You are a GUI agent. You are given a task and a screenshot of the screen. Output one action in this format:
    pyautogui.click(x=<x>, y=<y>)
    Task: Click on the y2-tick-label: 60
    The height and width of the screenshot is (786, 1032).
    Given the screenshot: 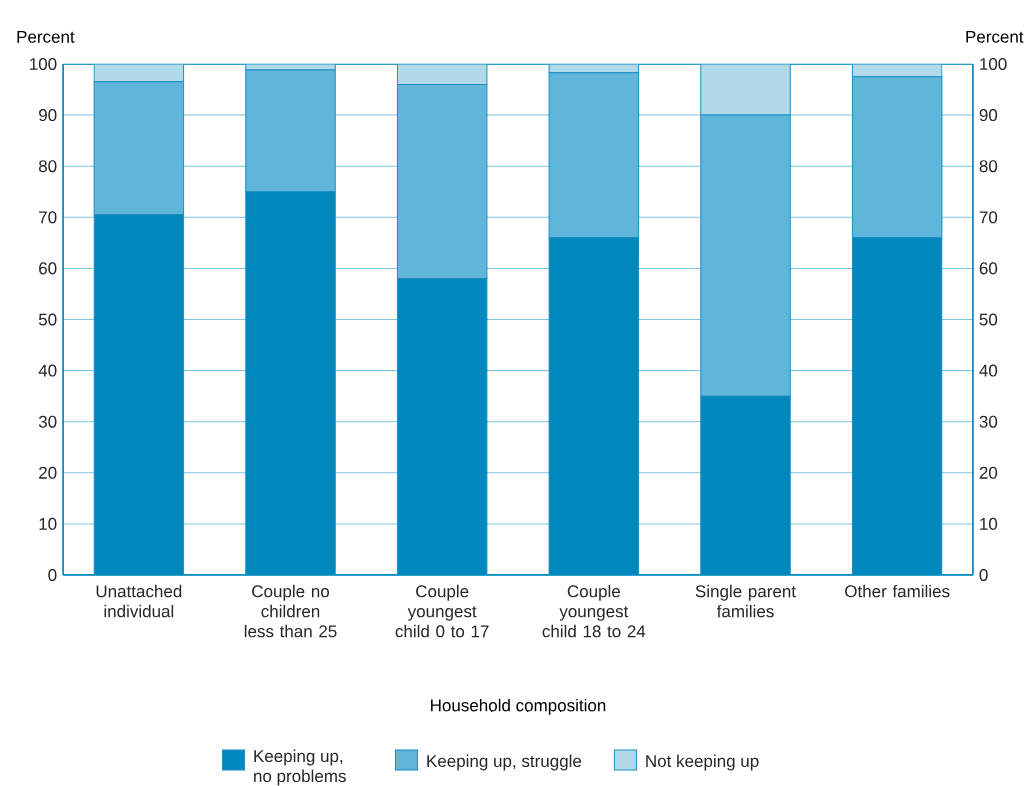 What is the action you would take?
    pyautogui.click(x=988, y=268)
    